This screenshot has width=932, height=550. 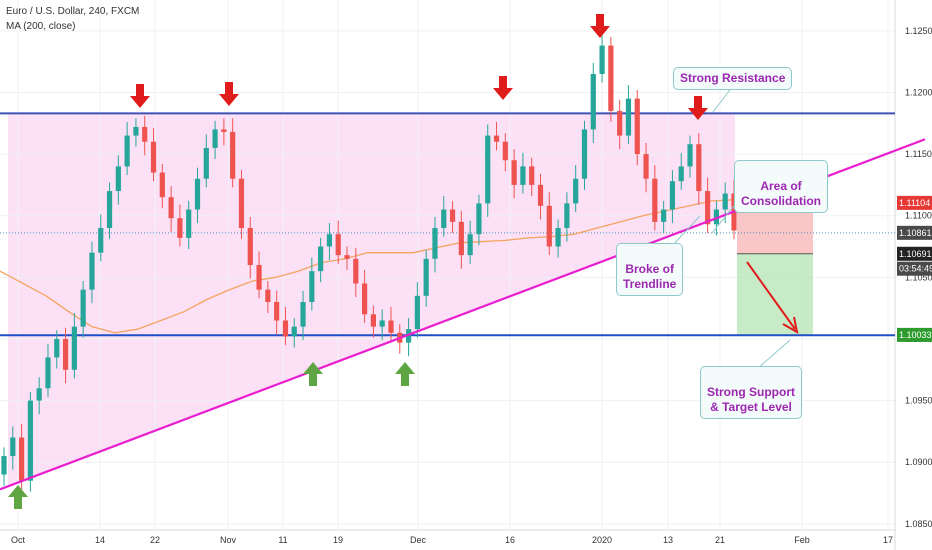 I want to click on x-tick-label: 11, so click(x=282, y=540).